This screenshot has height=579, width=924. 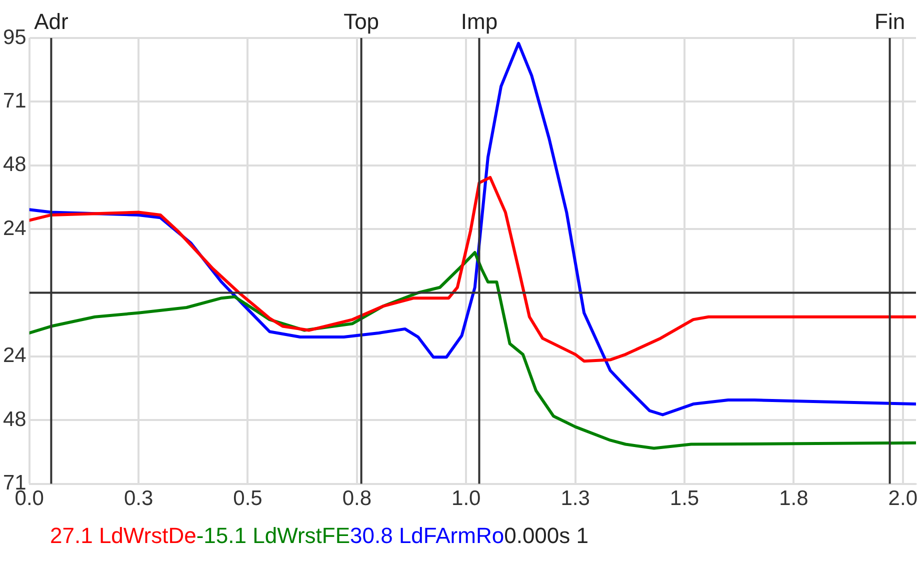 What do you see at coordinates (538, 535) in the screenshot?
I see `text: 0.000s` at bounding box center [538, 535].